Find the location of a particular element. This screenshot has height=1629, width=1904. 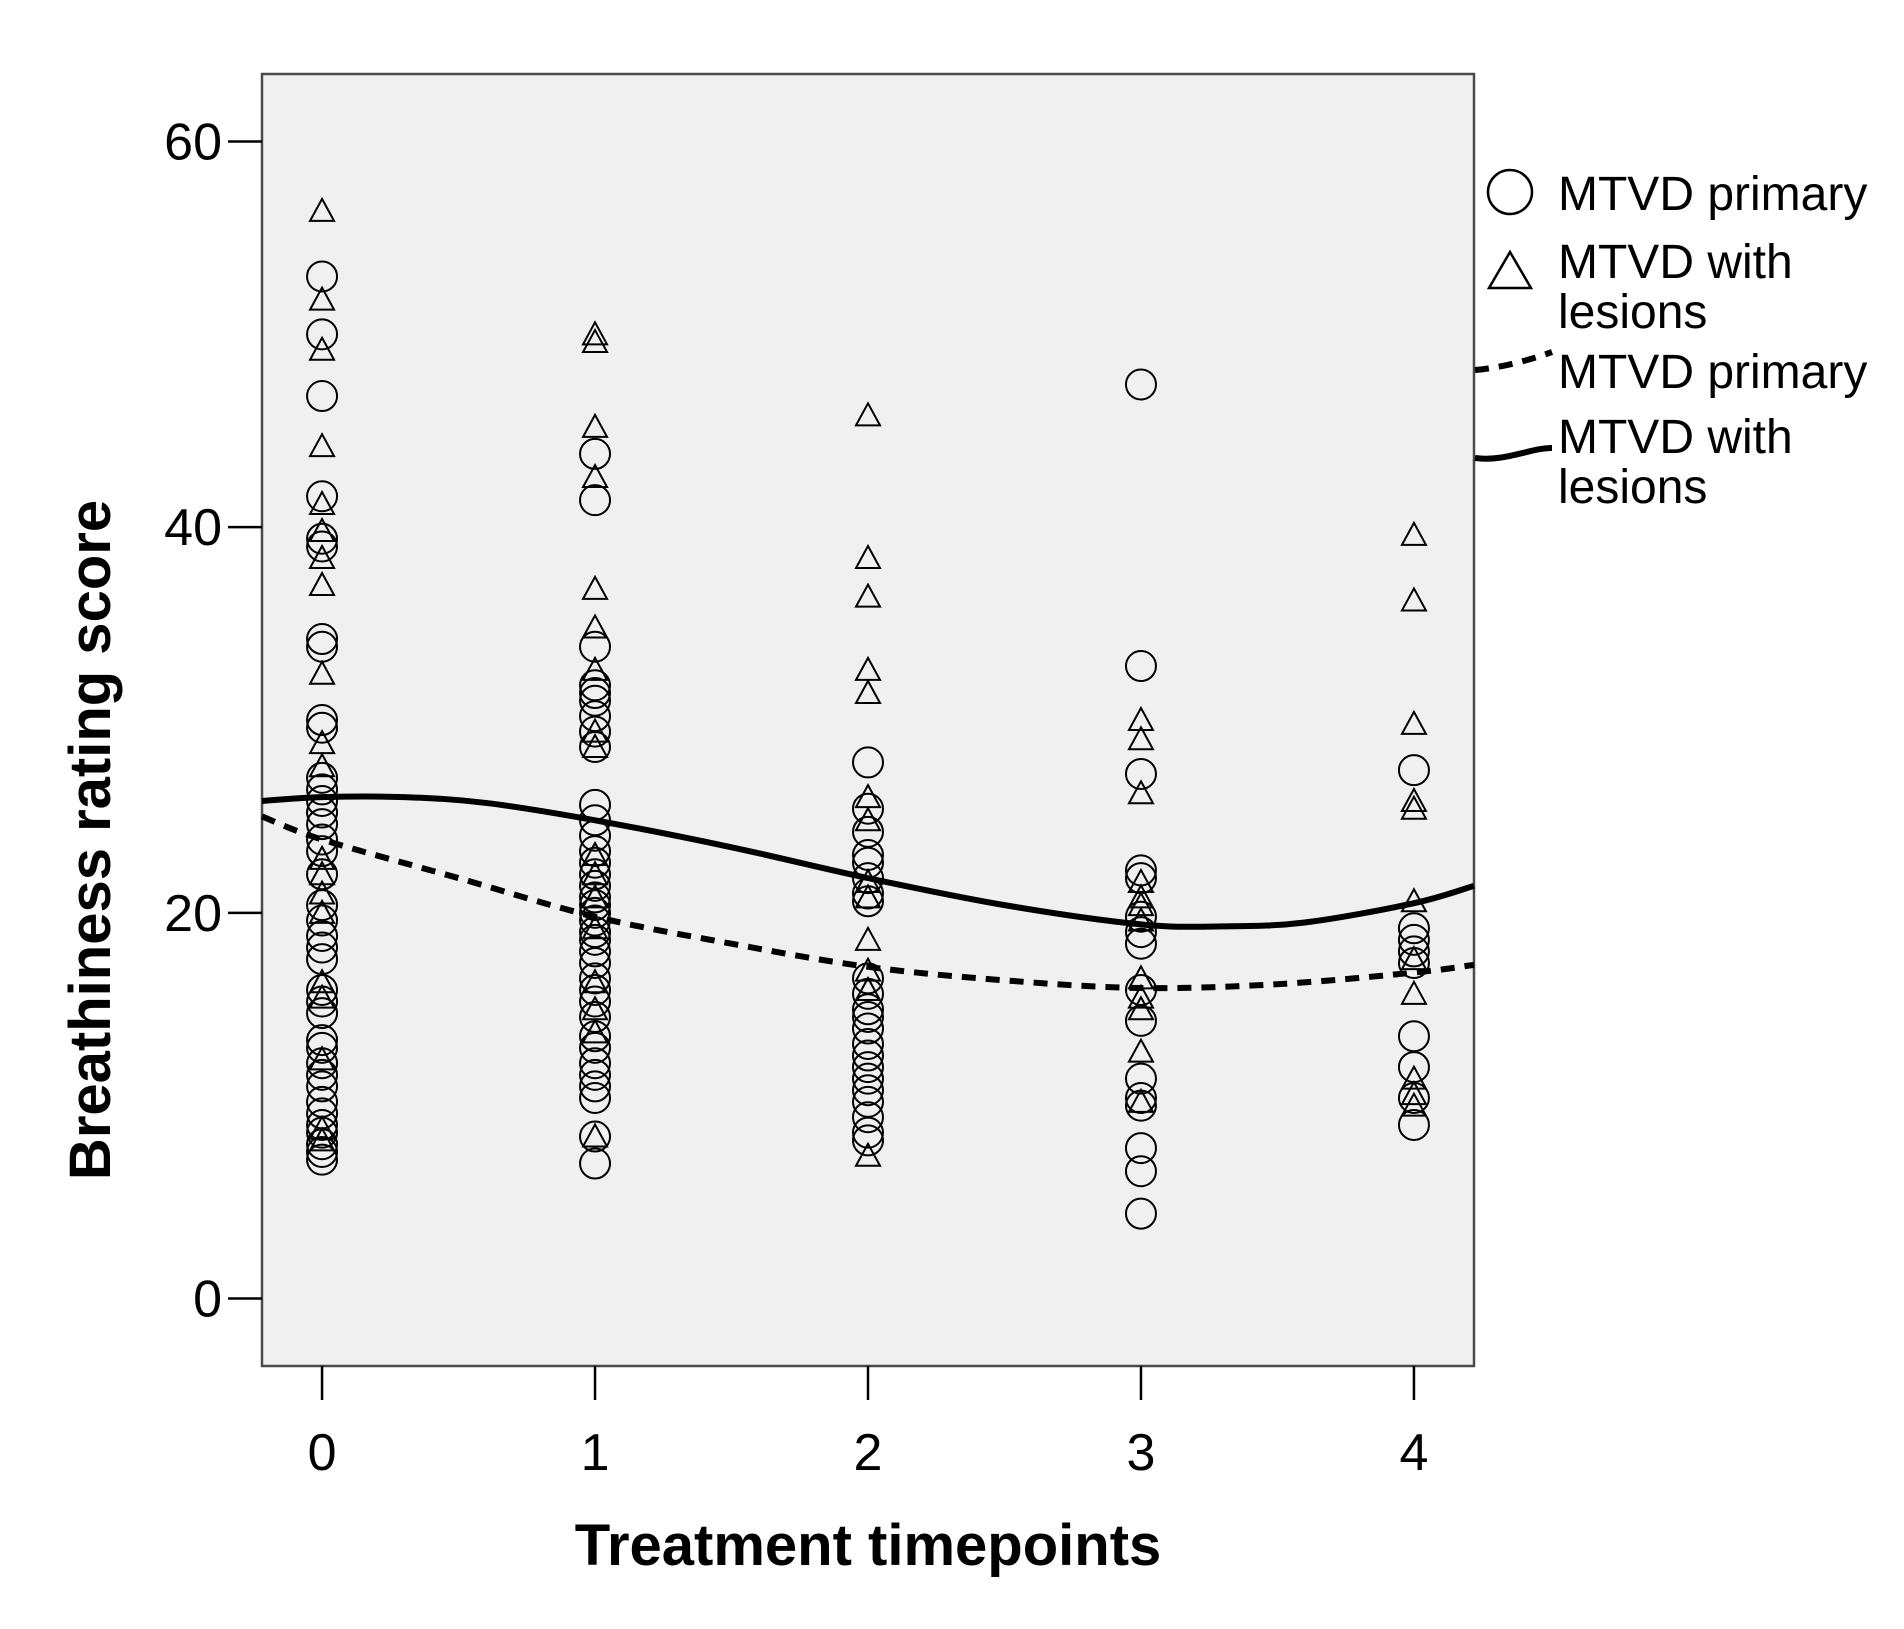

legend-label-circle: MTVD primary is located at coordinates (1712, 194).